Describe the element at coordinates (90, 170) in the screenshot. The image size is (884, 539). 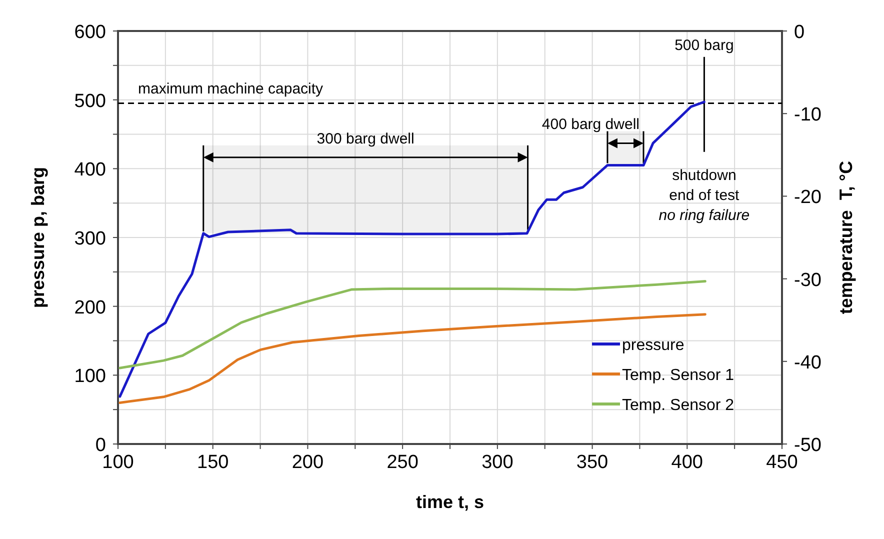
I see `y-tick-label: 400` at that location.